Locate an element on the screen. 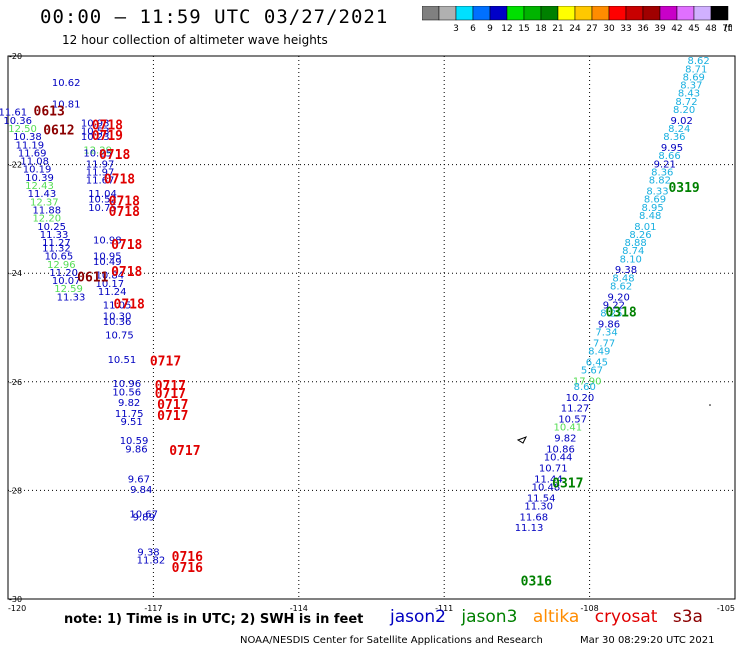 This screenshot has width=740, height=650. wave-height-value: 8.88 is located at coordinates (636, 243).